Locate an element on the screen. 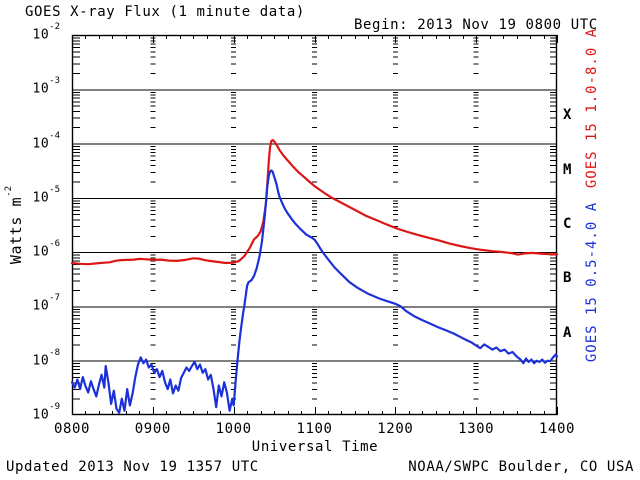 This screenshot has height=480, width=640. flare-class-letter-m: M is located at coordinates (567, 169).